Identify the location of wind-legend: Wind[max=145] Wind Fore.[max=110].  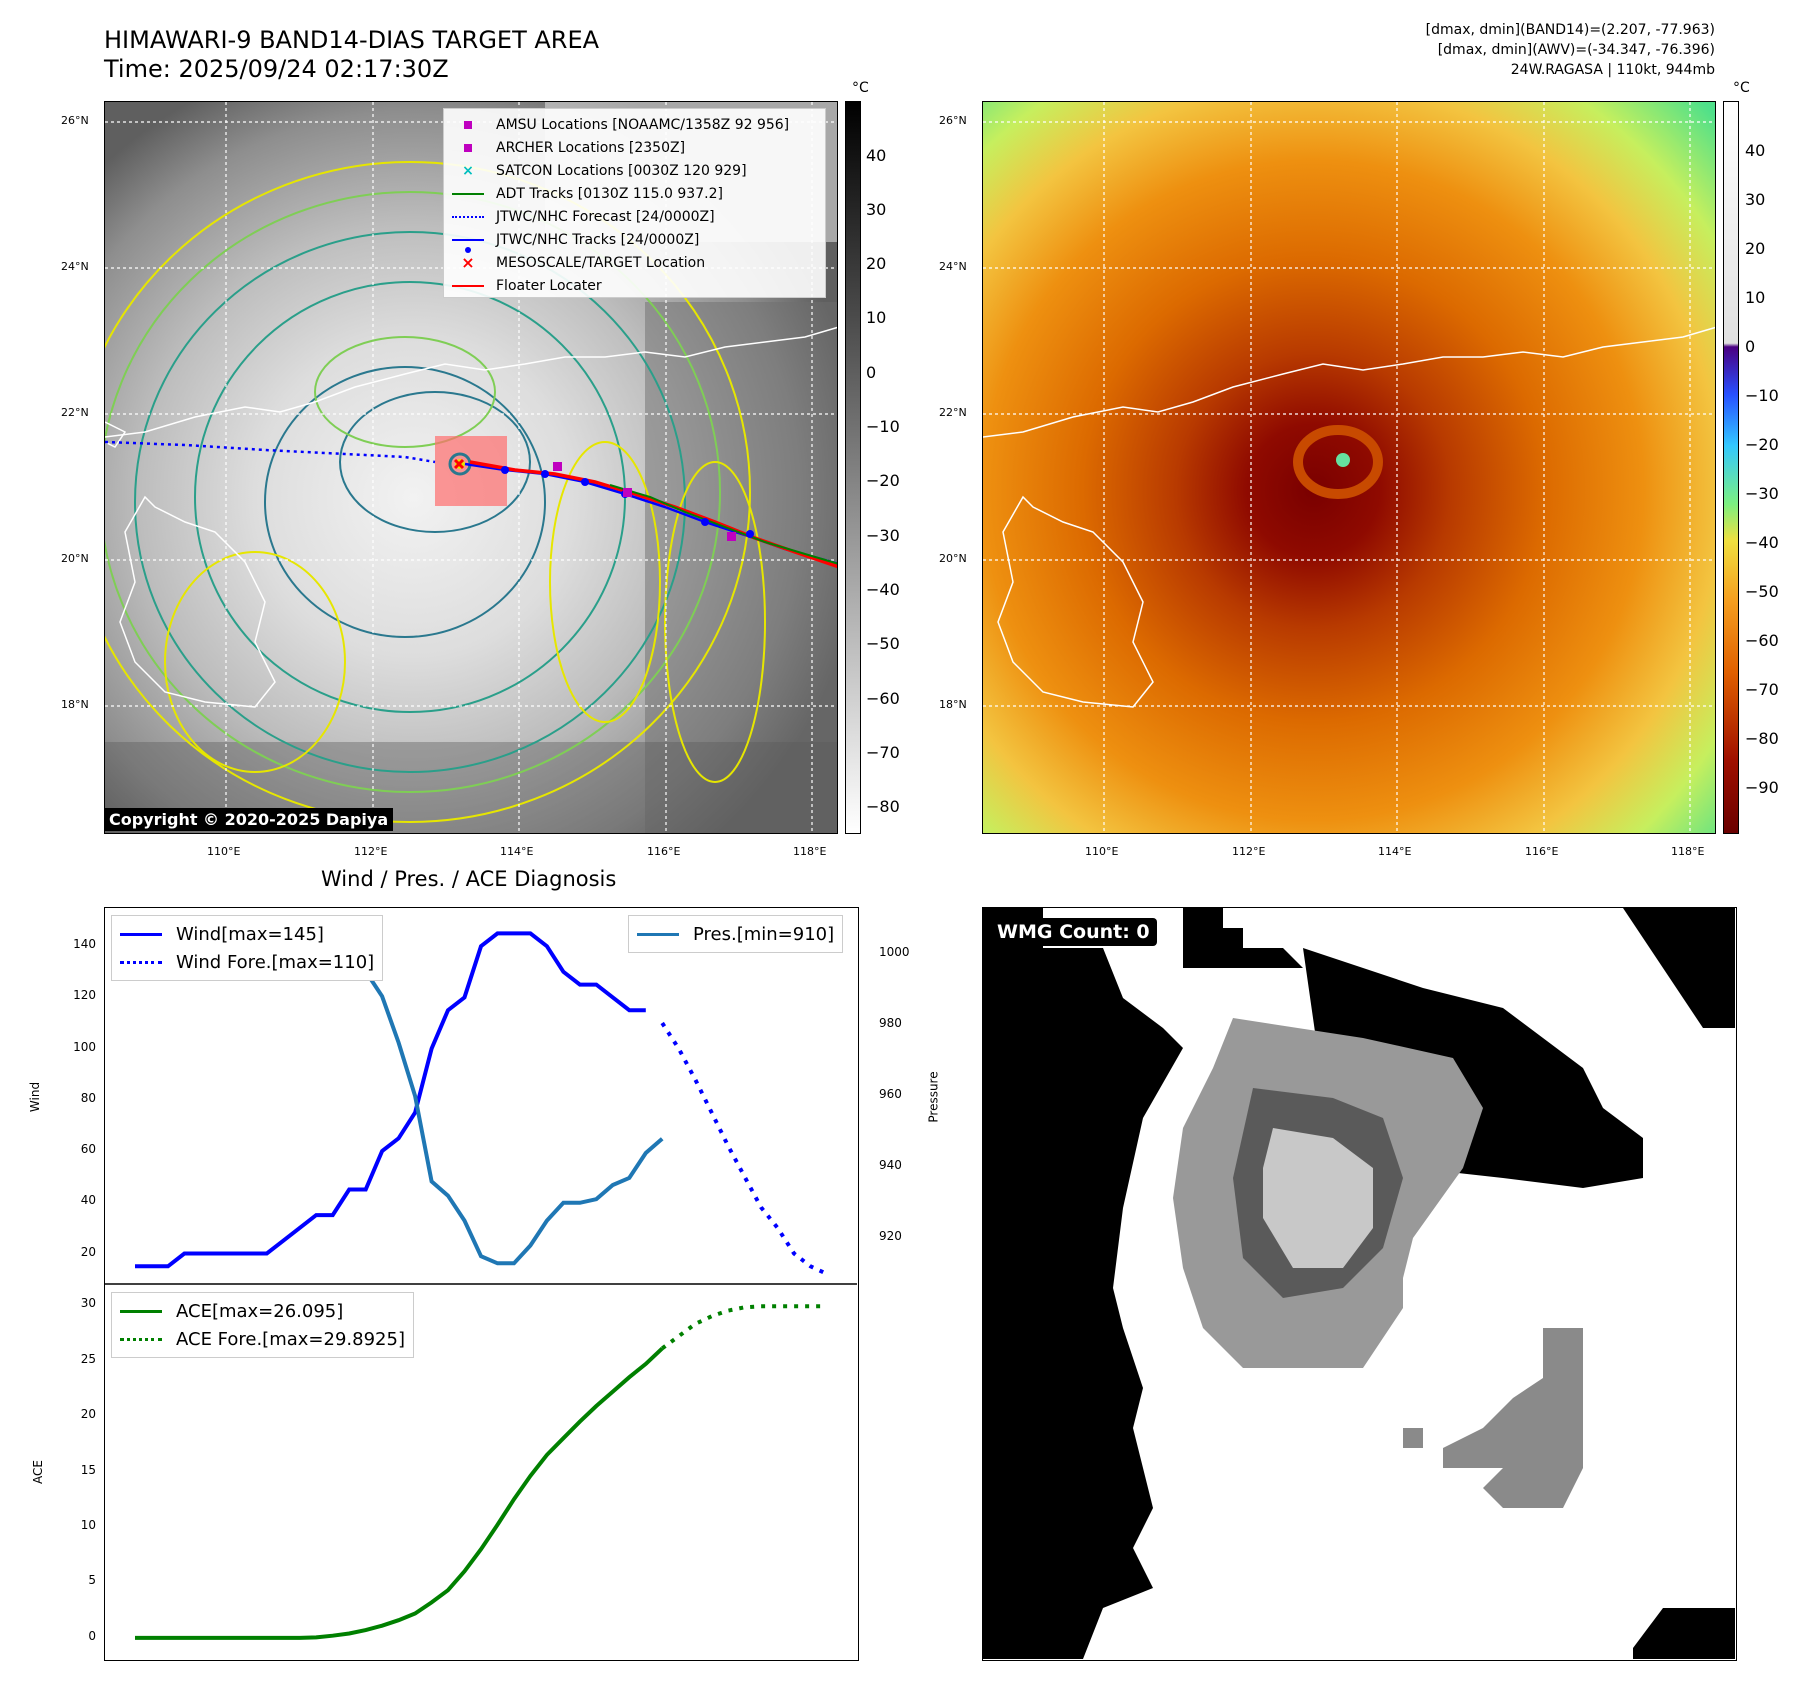
(247, 948).